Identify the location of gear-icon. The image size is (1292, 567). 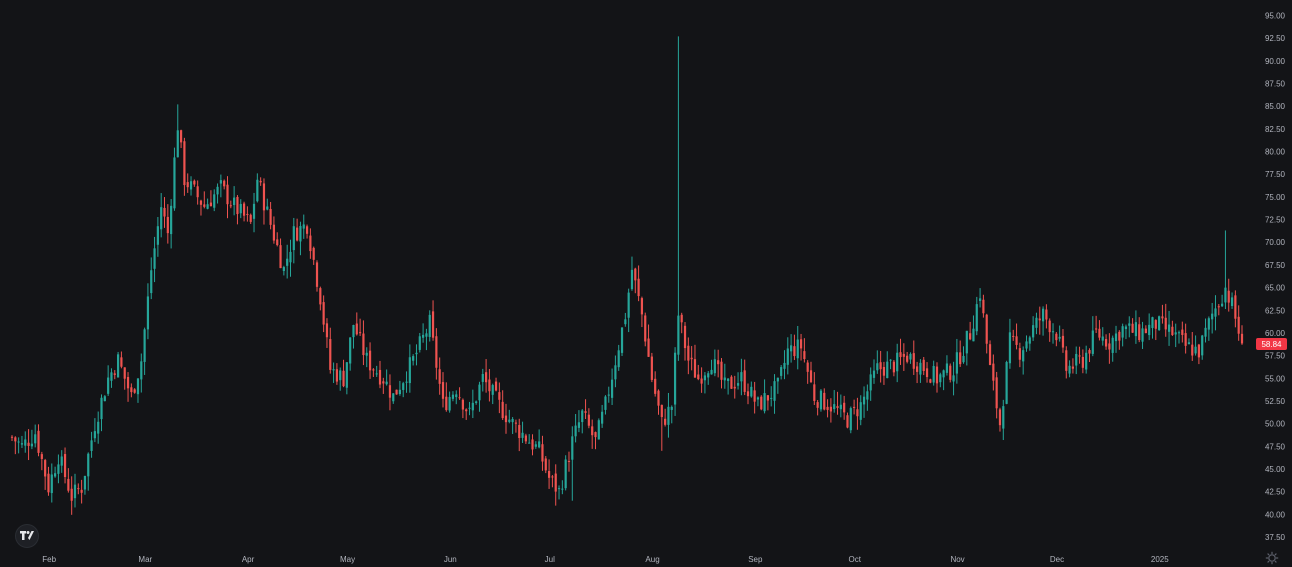
(1272, 558).